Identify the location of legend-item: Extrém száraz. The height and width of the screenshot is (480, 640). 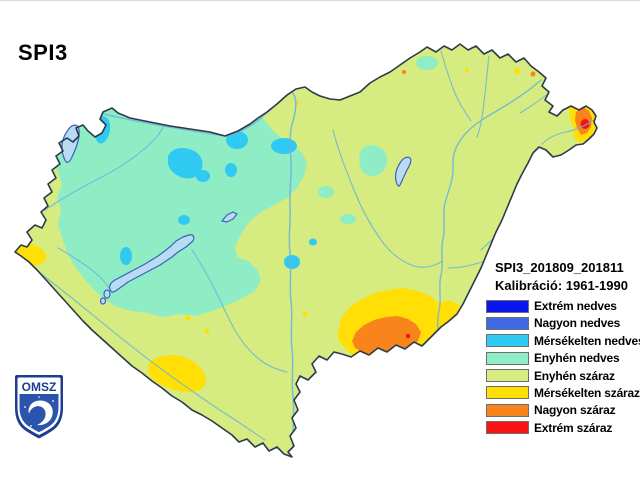
(563, 427).